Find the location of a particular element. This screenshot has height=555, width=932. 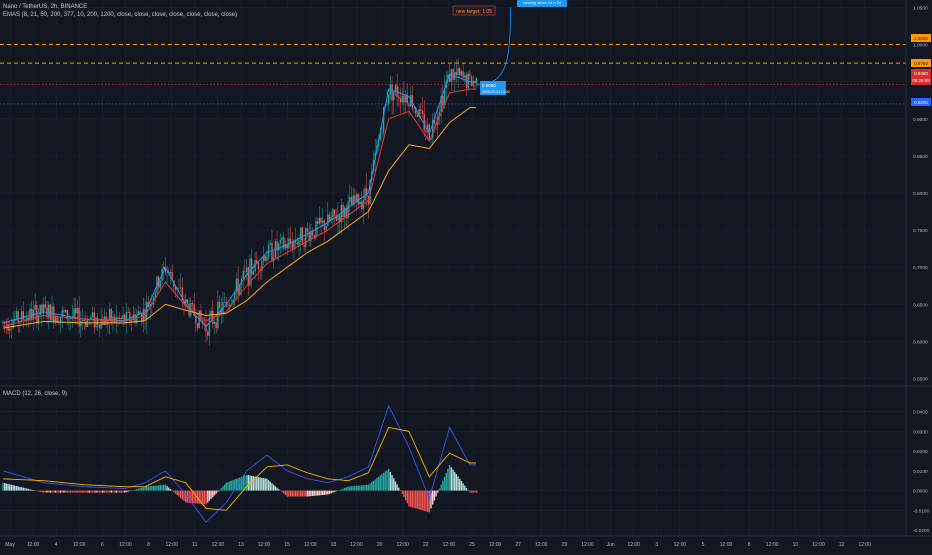

macd-legend: MACD (12, 26, close, 9) is located at coordinates (35, 394).